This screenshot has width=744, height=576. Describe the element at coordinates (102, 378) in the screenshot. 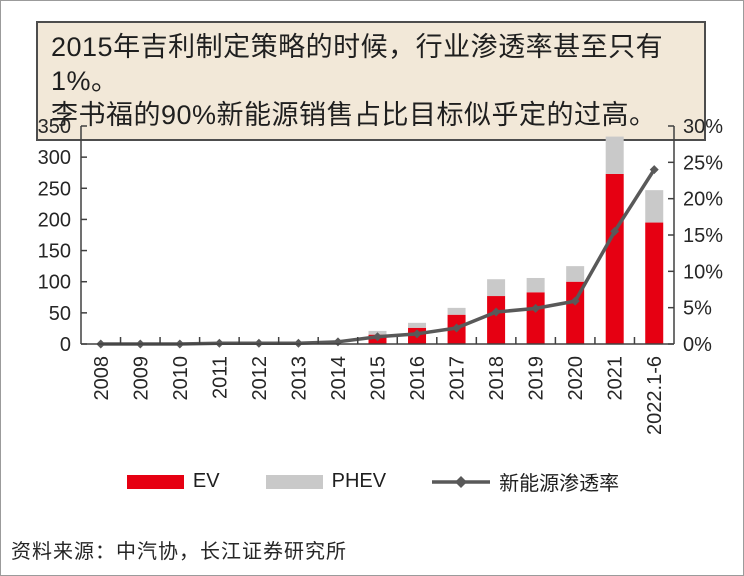

I see `x-axis-label: 2008` at that location.